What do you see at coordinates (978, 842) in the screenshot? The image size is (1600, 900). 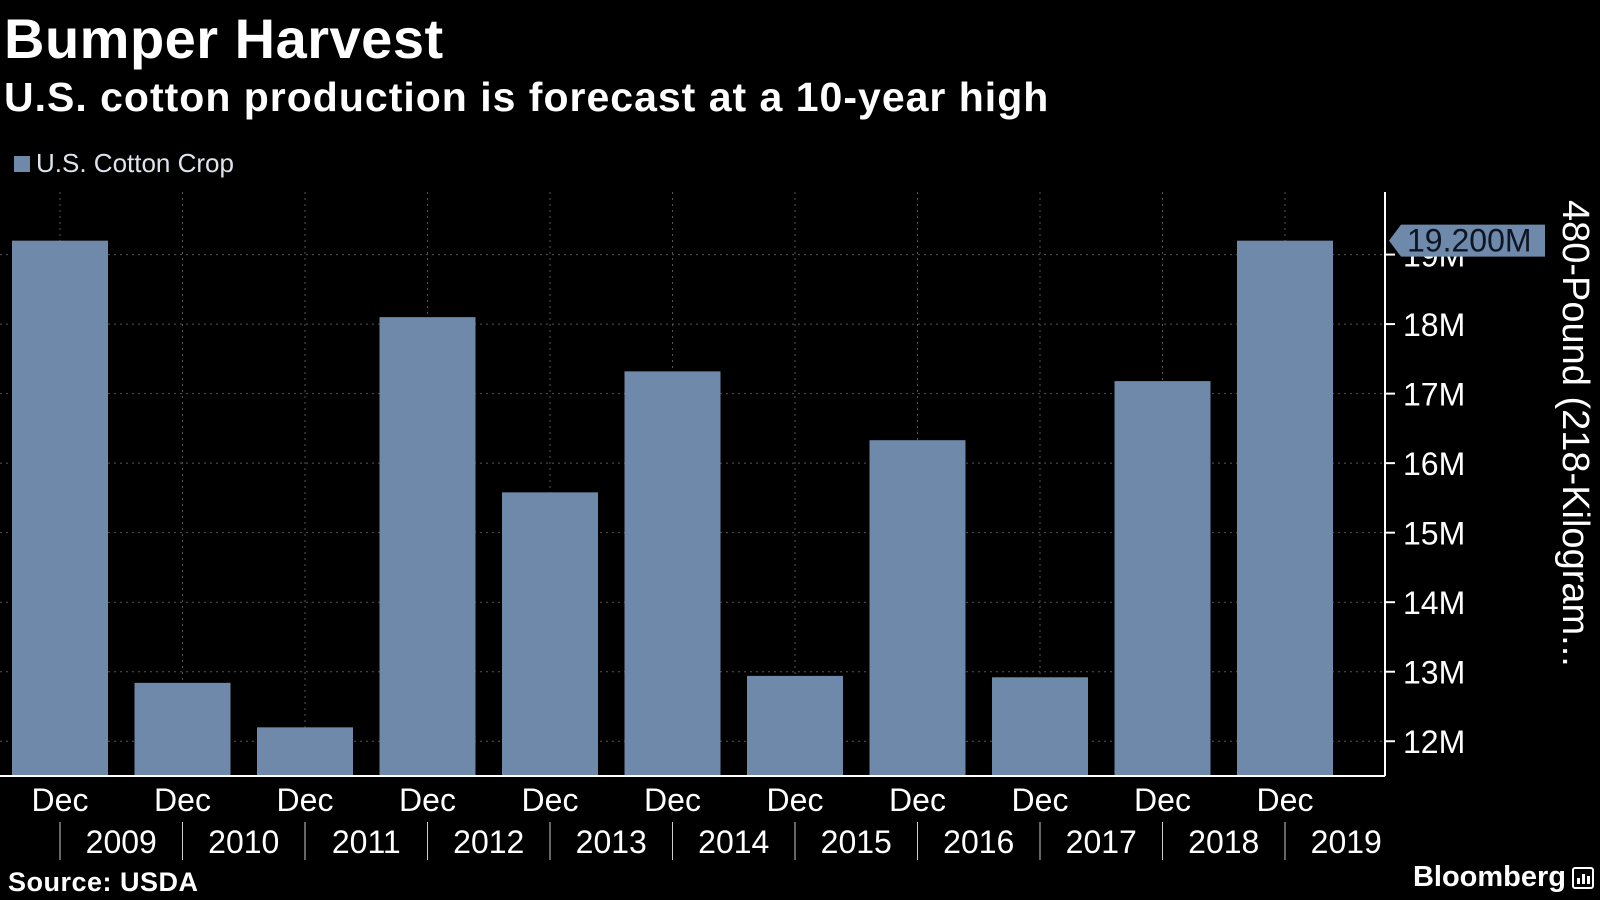 I see `x-tick-label-year: 2016` at bounding box center [978, 842].